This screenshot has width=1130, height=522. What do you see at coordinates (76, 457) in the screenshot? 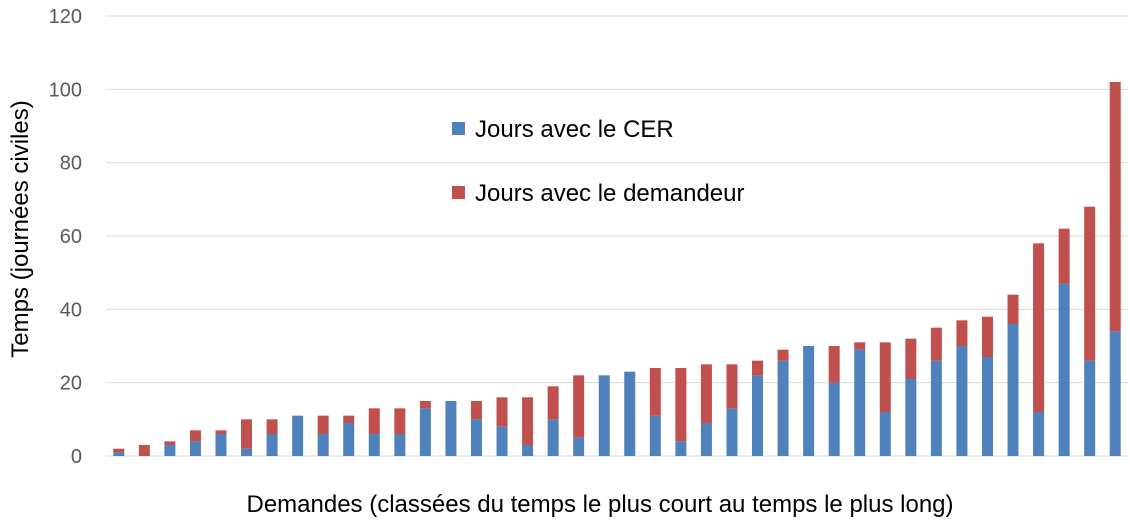
I see `y-tick-label: 0` at bounding box center [76, 457].